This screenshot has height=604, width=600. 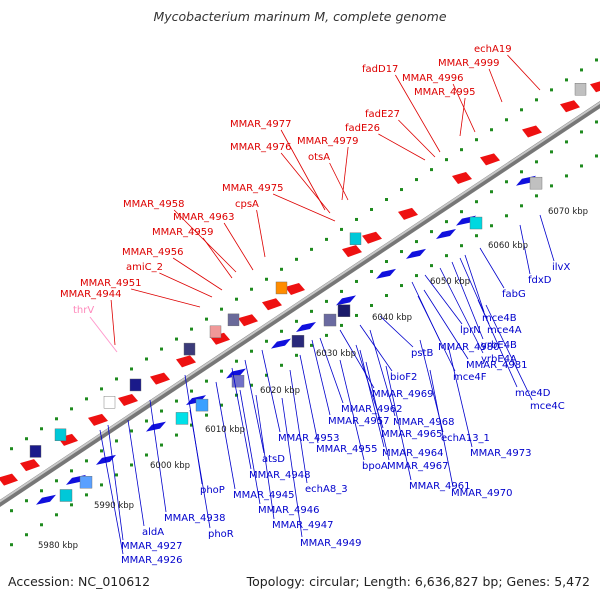 What do you see at coordinates (533, 393) in the screenshot?
I see `gene-label: mce4D` at bounding box center [533, 393].